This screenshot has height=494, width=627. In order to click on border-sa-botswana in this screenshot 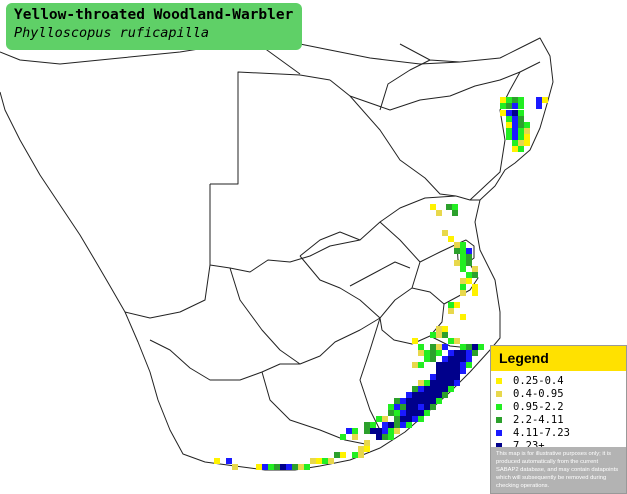, I will do `click(333, 228)`.